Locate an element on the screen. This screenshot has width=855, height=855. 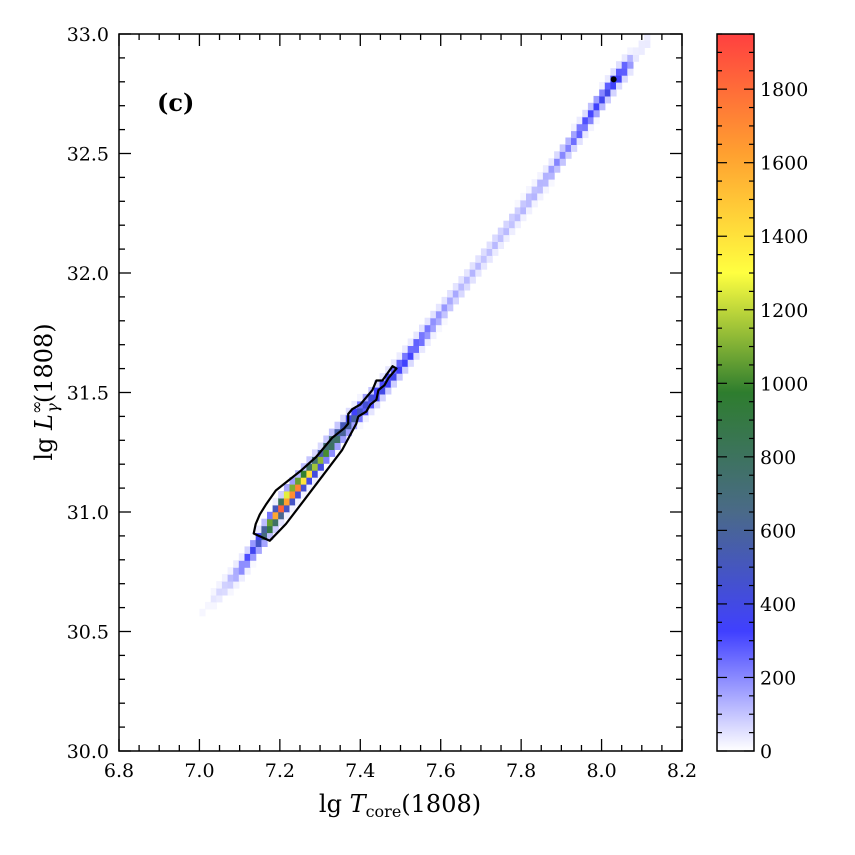
colorbar-tick-label: 1400 is located at coordinates (784, 237).